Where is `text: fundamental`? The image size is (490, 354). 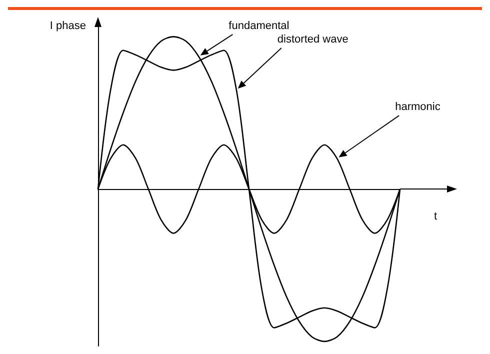
text: fundamental is located at coordinates (259, 26).